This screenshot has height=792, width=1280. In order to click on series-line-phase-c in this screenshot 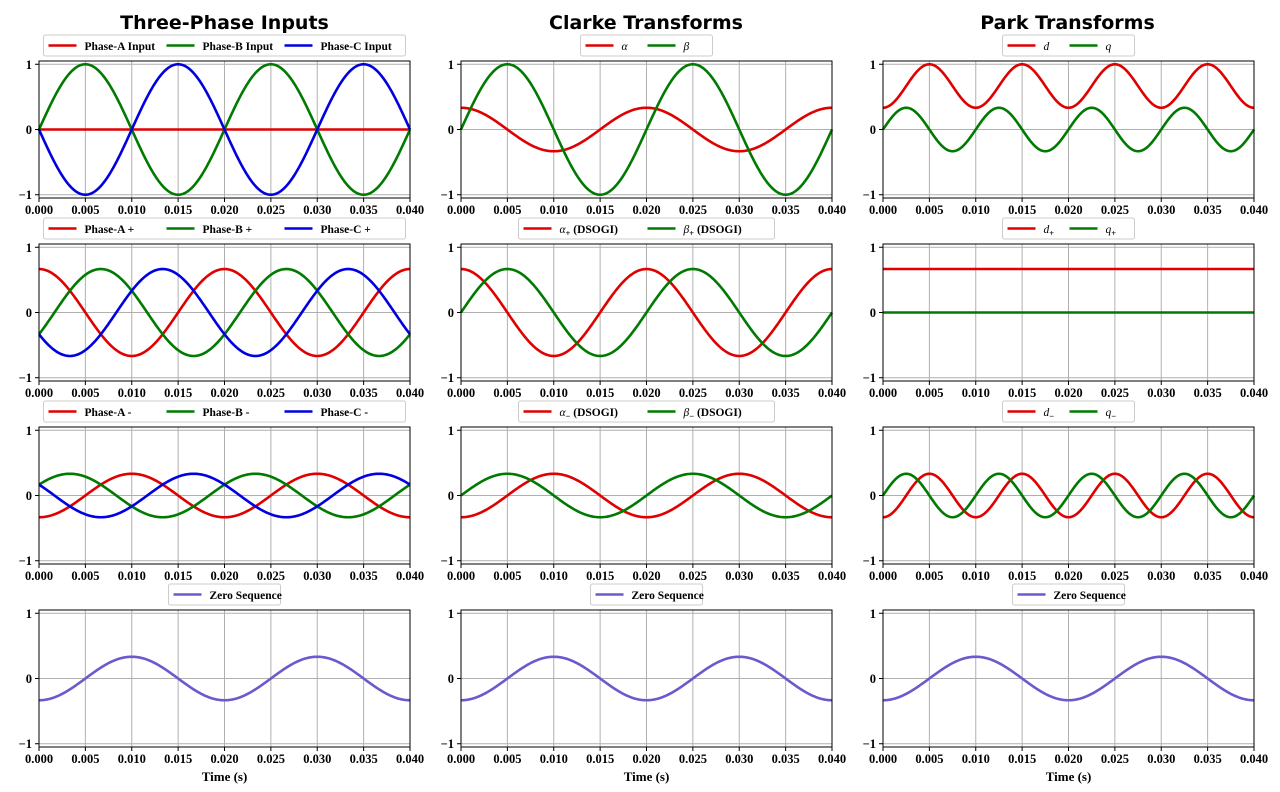, I will do `click(224, 312)`.